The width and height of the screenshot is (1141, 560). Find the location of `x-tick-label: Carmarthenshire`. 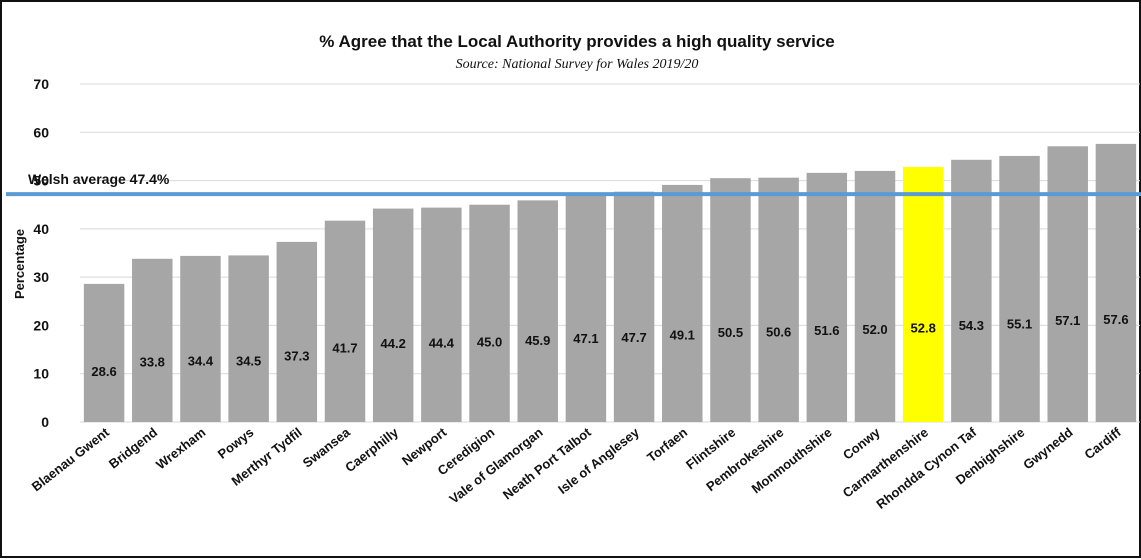

x-tick-label: Carmarthenshire is located at coordinates (885, 463).